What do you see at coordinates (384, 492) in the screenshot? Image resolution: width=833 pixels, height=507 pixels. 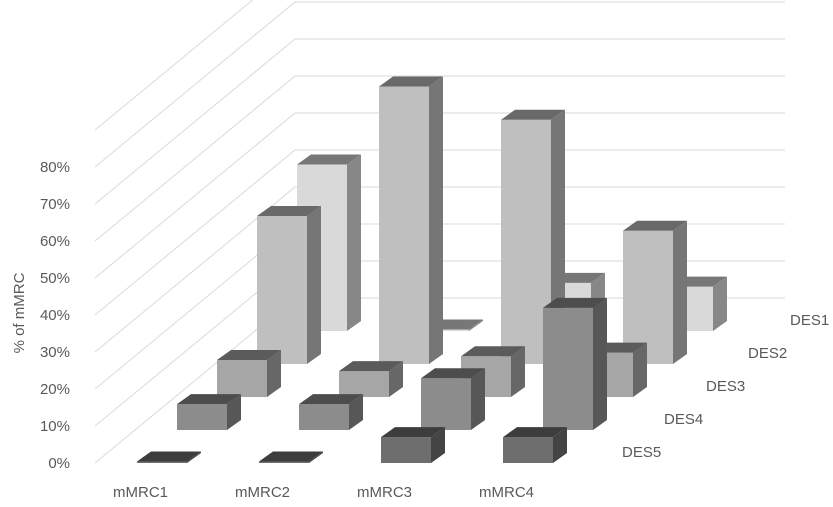 I see `x-category-label: mMRC3` at bounding box center [384, 492].